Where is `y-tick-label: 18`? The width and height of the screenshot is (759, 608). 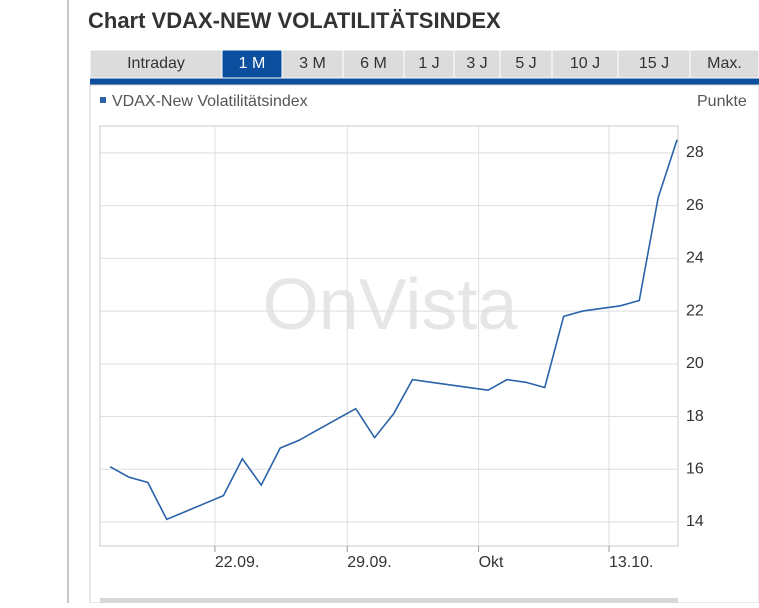
y-tick-label: 18 is located at coordinates (695, 416).